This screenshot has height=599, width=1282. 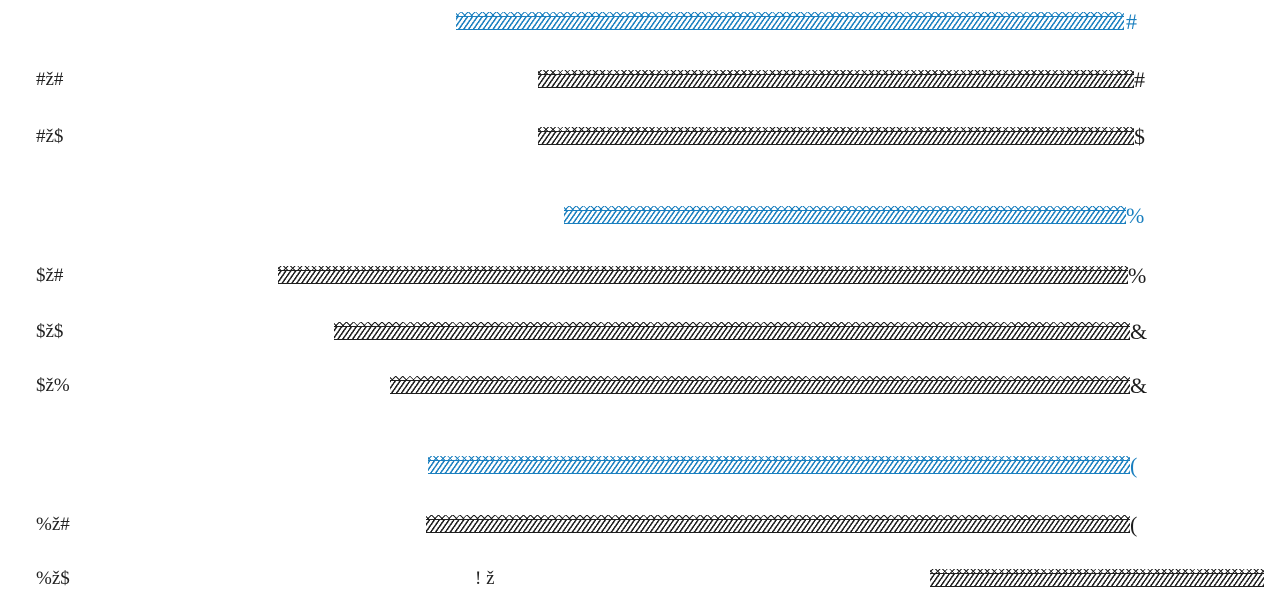 I want to click on list-item: #ž# #, so click(x=641, y=80).